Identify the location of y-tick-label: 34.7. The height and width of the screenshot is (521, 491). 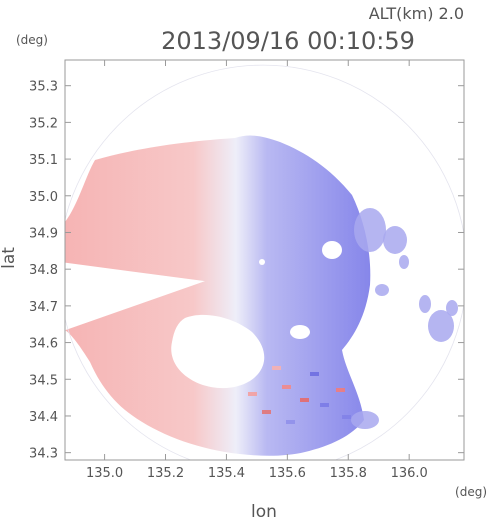
(43, 307).